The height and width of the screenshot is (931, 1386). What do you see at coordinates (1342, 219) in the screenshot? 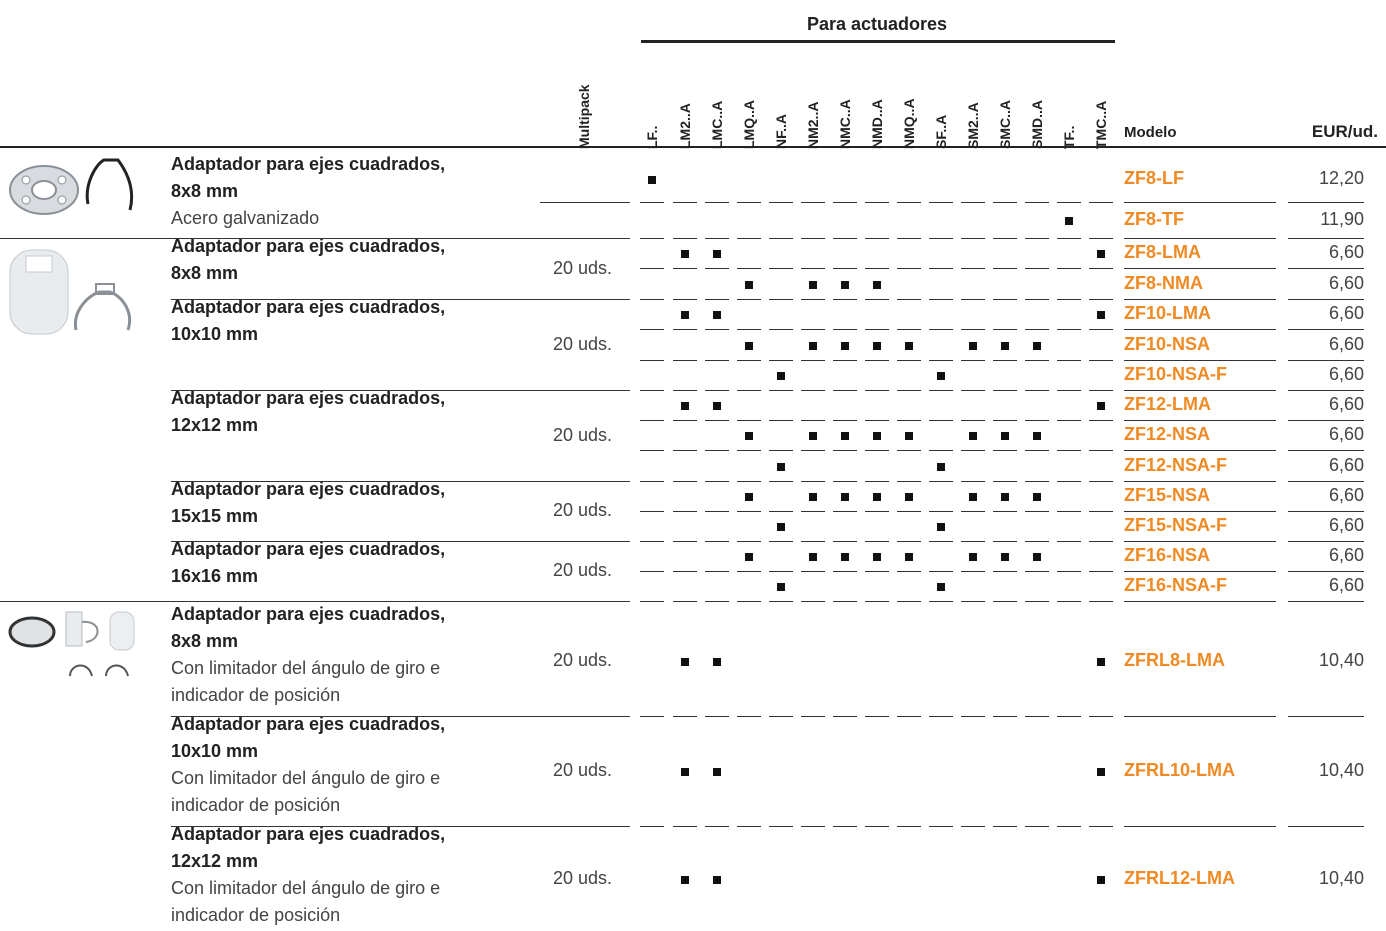
I see `price: 11,90` at bounding box center [1342, 219].